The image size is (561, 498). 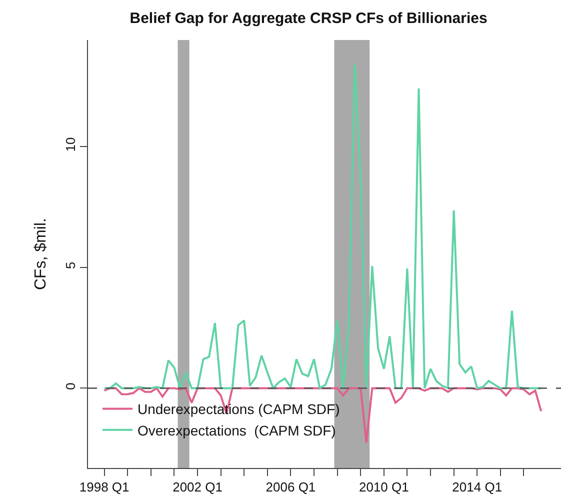 I want to click on x-tick-label: 1998 Q1, so click(x=104, y=487).